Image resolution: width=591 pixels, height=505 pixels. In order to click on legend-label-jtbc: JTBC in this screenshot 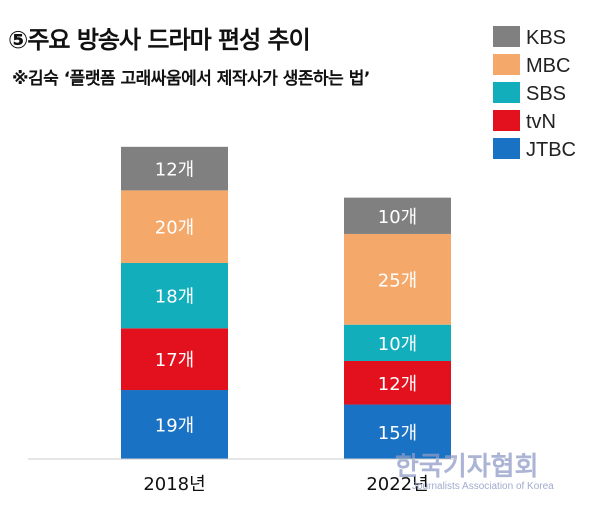, I will do `click(551, 150)`.